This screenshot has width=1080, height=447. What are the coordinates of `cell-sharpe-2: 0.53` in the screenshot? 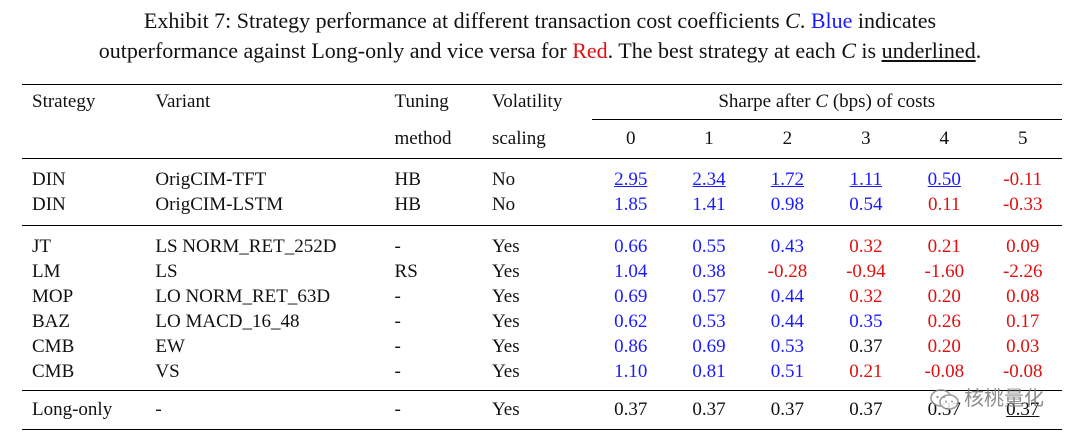 It's located at (787, 346).